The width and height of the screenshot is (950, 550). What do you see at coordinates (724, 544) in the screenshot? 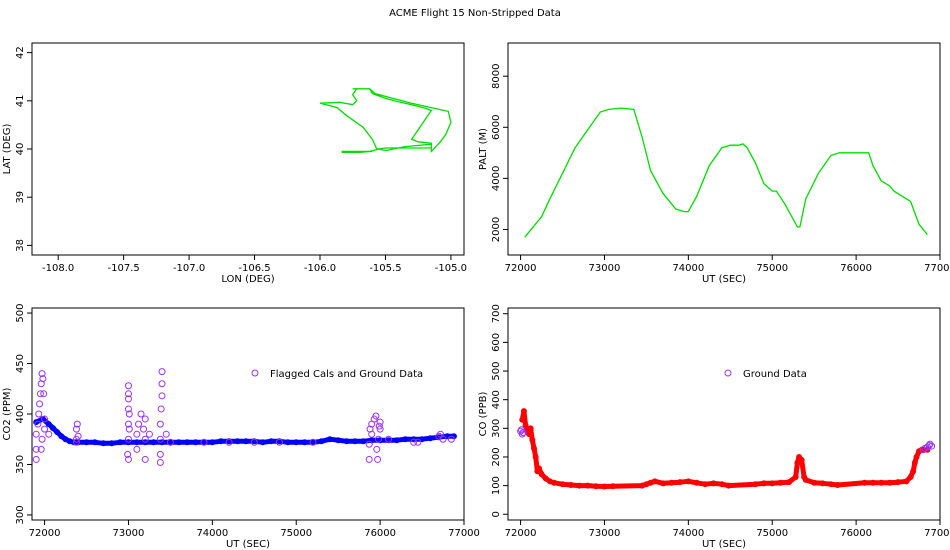
I see `x-axis-label: UT (SEC)` at bounding box center [724, 544].